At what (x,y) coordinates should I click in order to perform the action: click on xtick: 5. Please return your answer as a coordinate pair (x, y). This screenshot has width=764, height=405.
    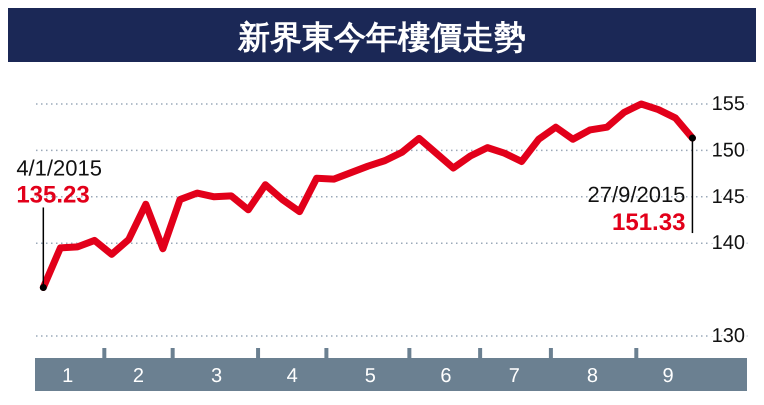
    Looking at the image, I should click on (370, 376).